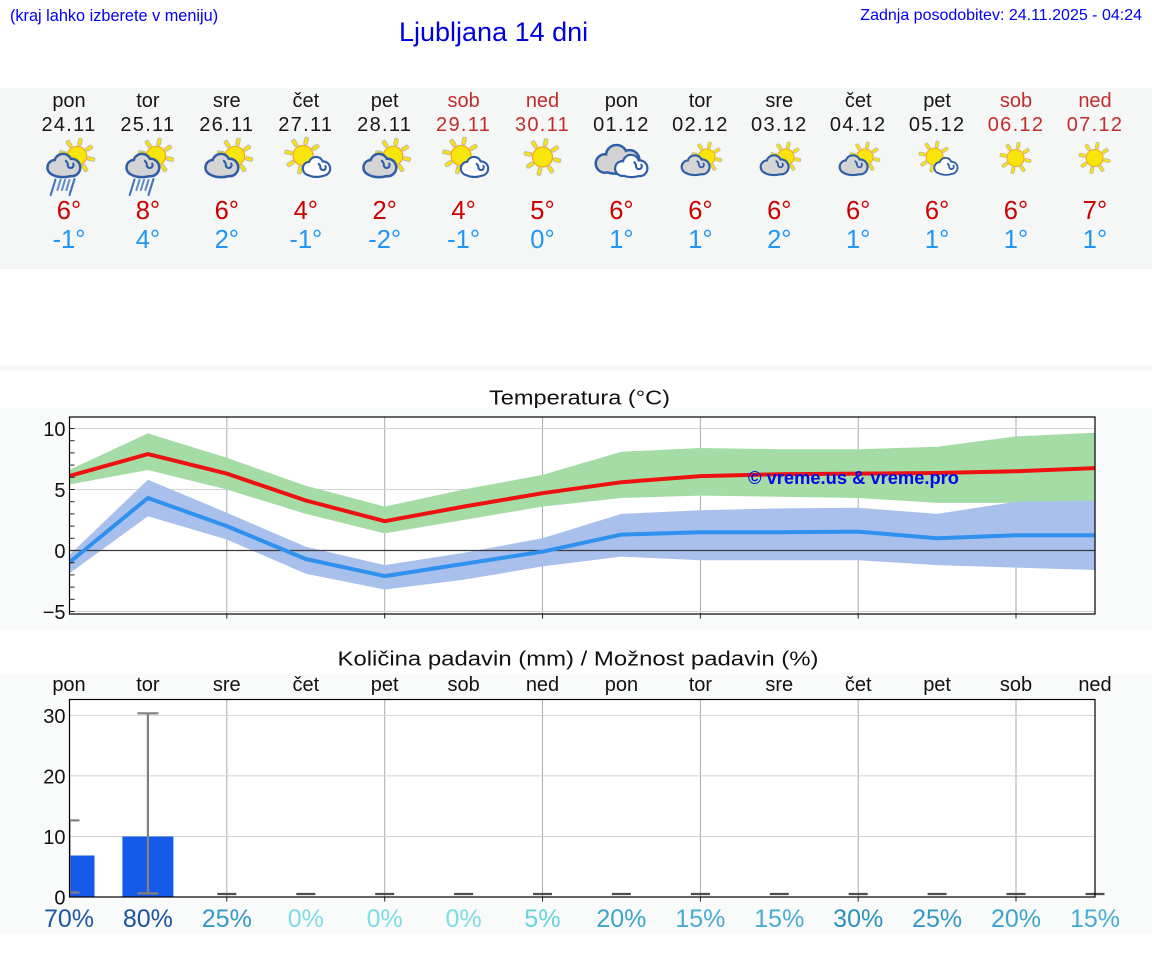 The image size is (1152, 975). I want to click on svg-text: 5, so click(59, 491).